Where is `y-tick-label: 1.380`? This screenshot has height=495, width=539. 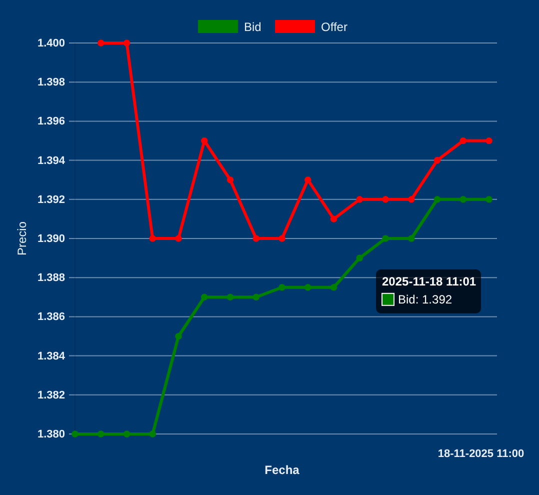 y-tick-label: 1.380 is located at coordinates (51, 434).